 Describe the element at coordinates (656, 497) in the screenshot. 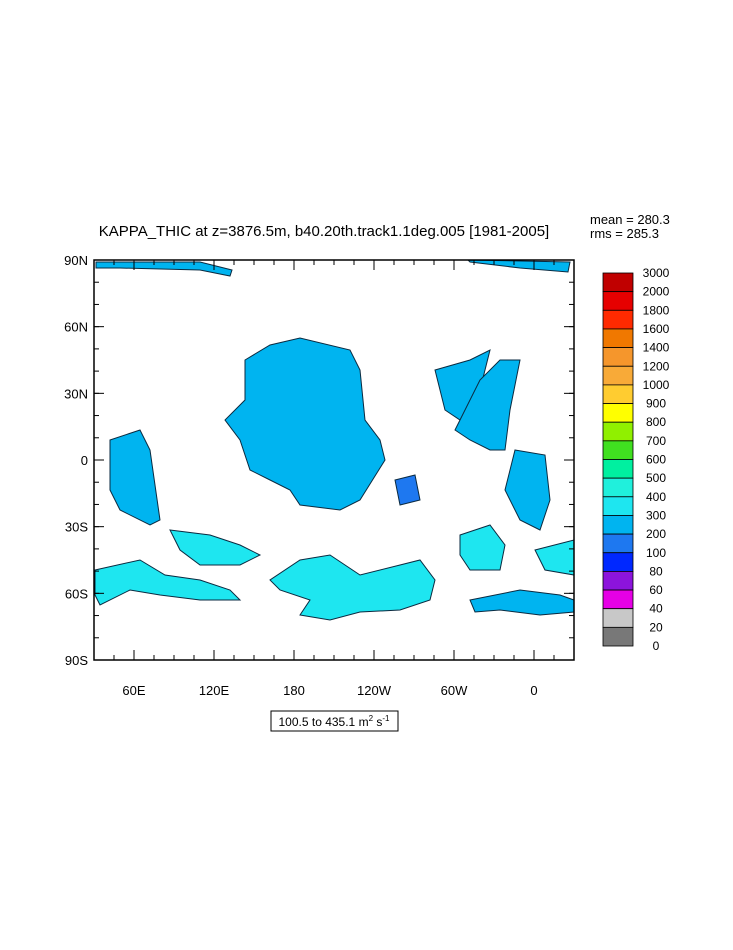

I see `colorbar-label: 400` at that location.